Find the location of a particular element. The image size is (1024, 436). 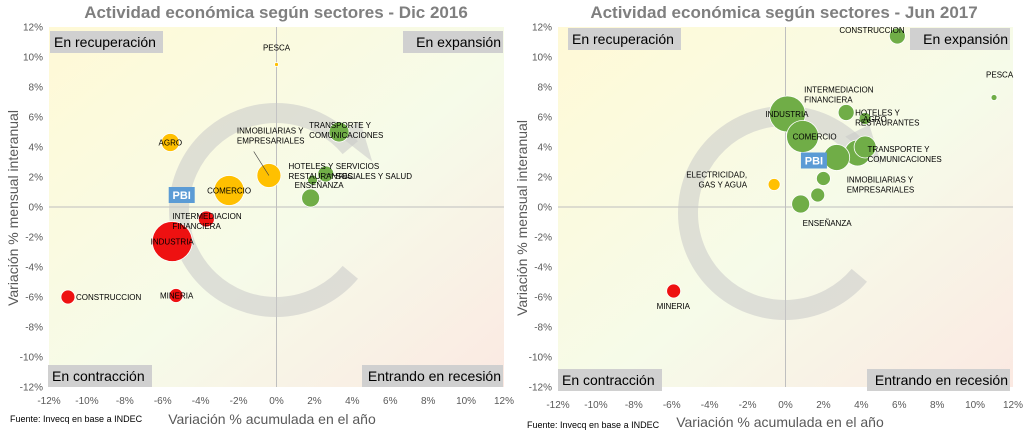

x-tick-label: 6% is located at coordinates (390, 401).